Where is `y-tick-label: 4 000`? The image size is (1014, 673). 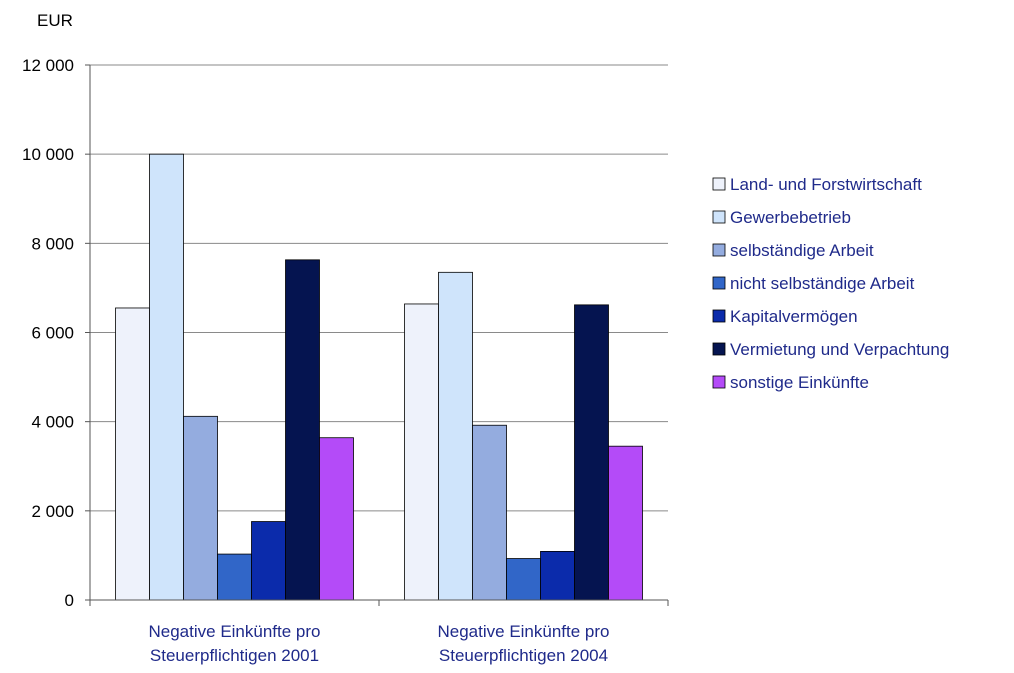 y-tick-label: 4 000 is located at coordinates (52, 422).